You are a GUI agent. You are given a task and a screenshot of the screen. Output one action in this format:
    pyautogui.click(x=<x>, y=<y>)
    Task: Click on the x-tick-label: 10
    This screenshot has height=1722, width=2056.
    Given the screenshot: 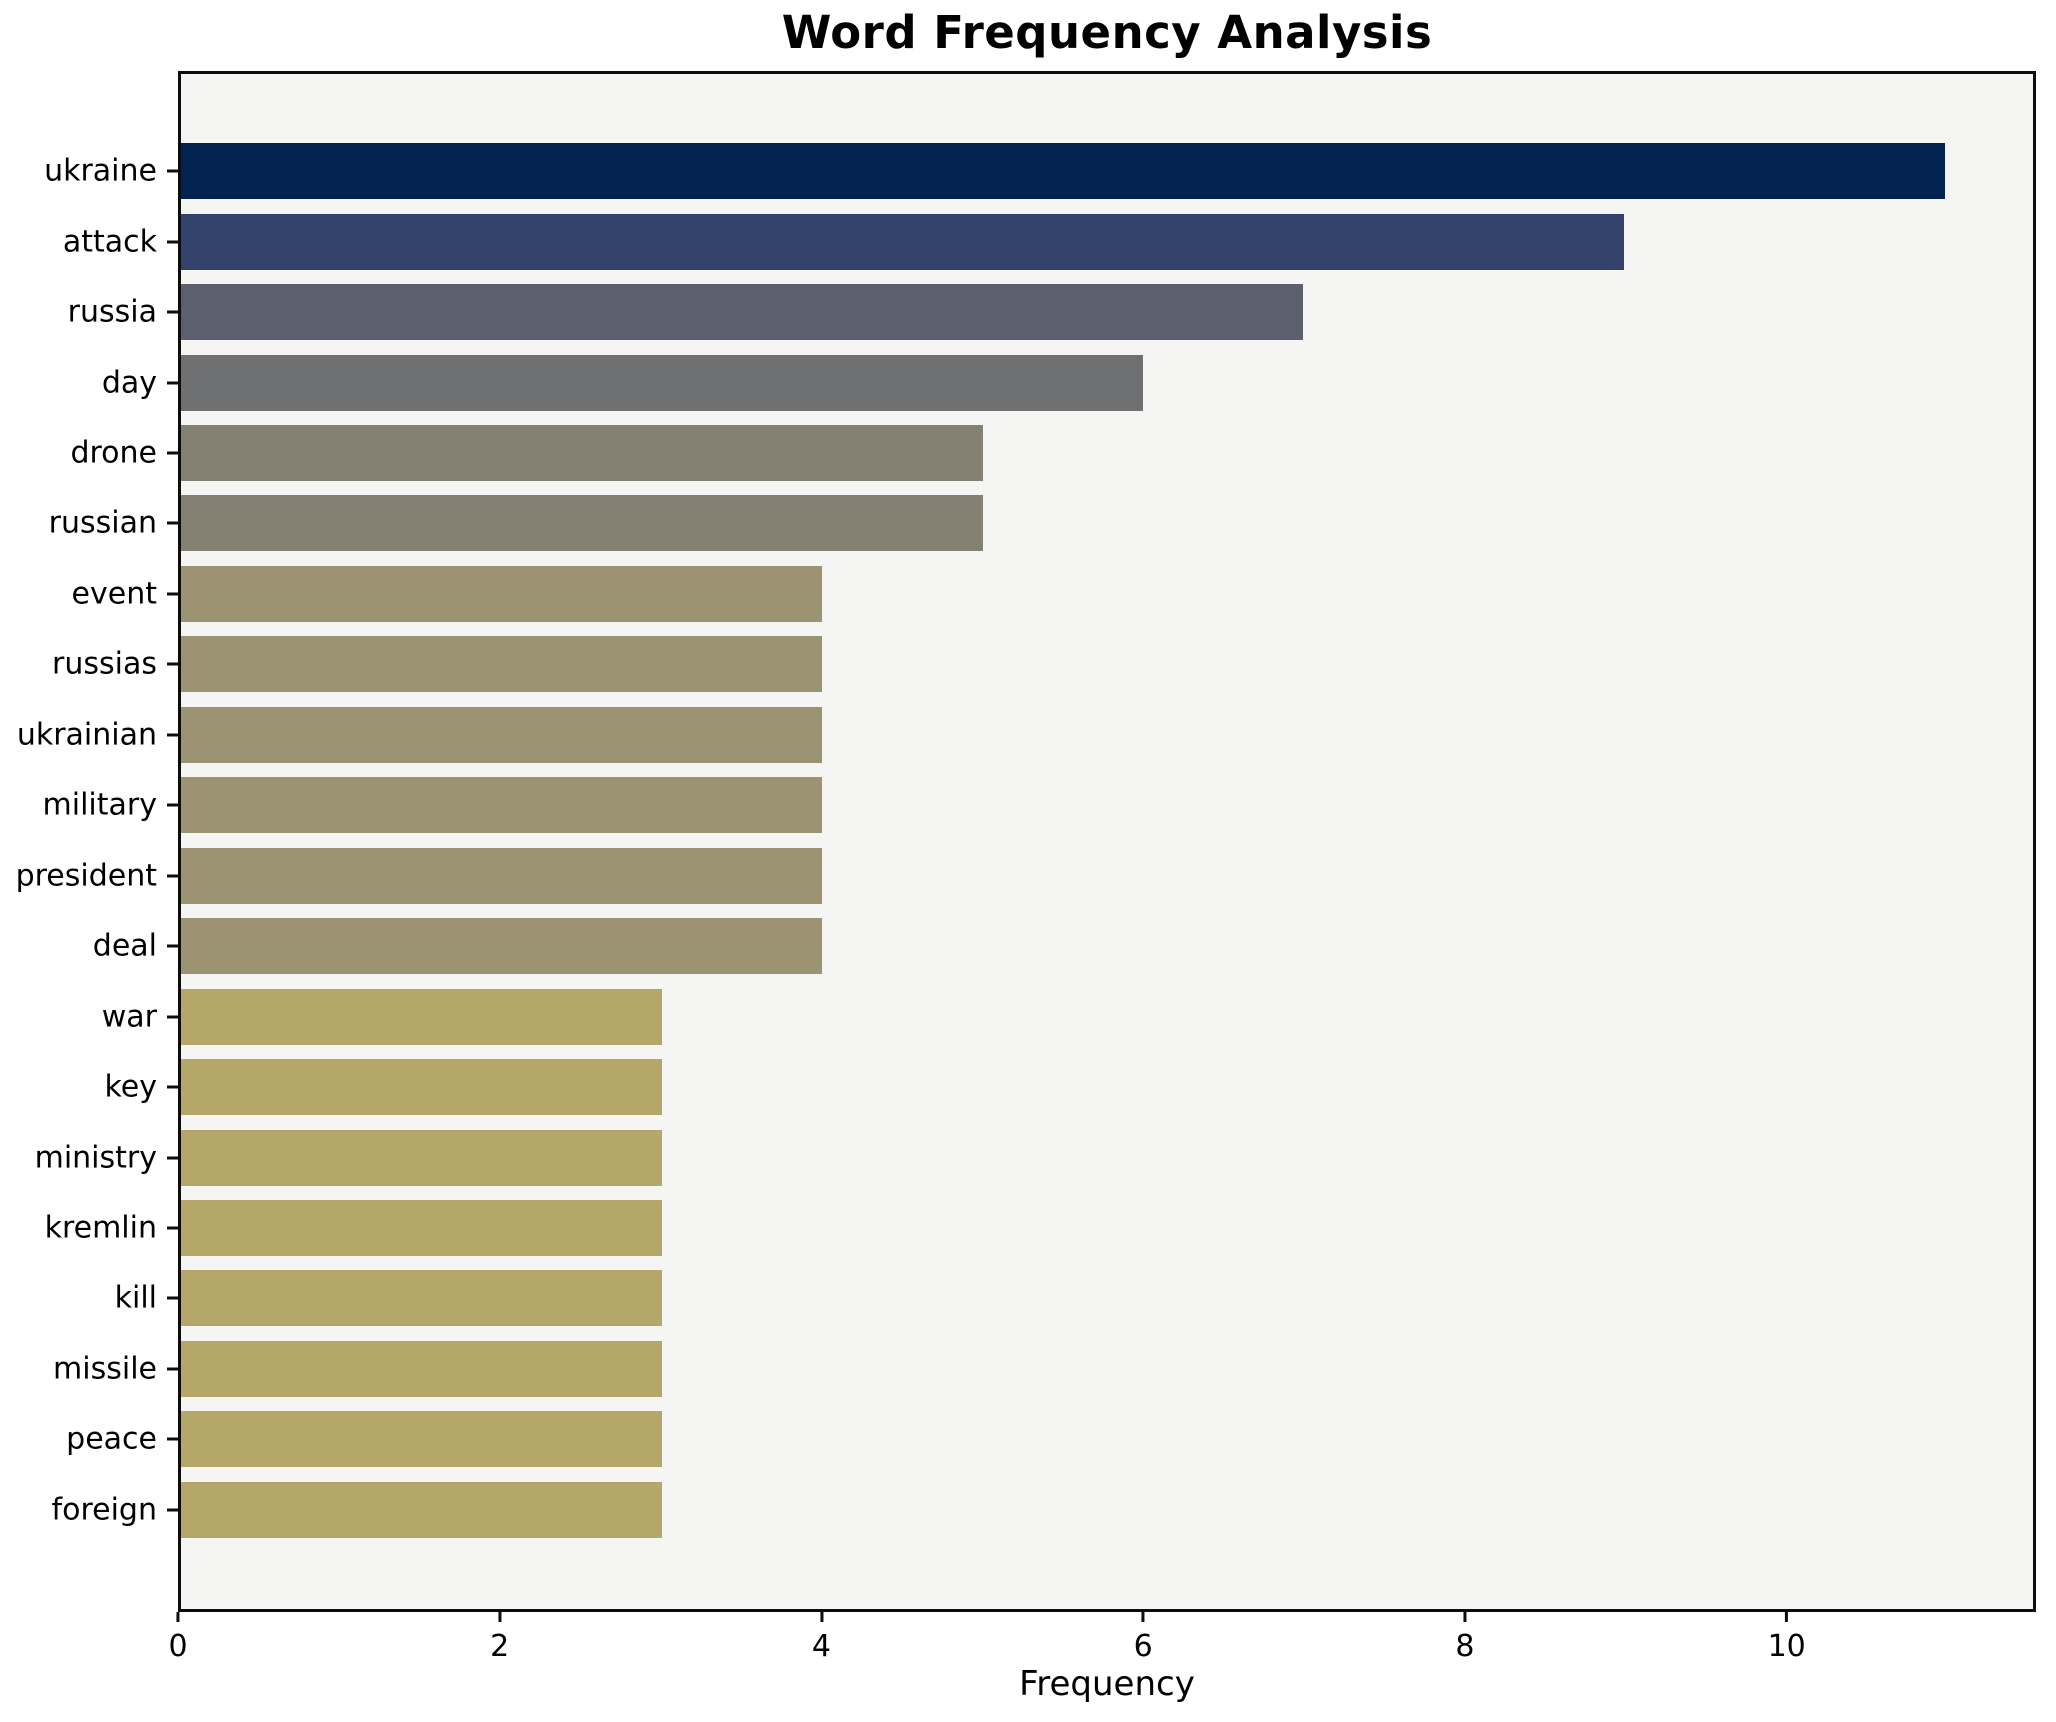 What is the action you would take?
    pyautogui.click(x=1786, y=1646)
    